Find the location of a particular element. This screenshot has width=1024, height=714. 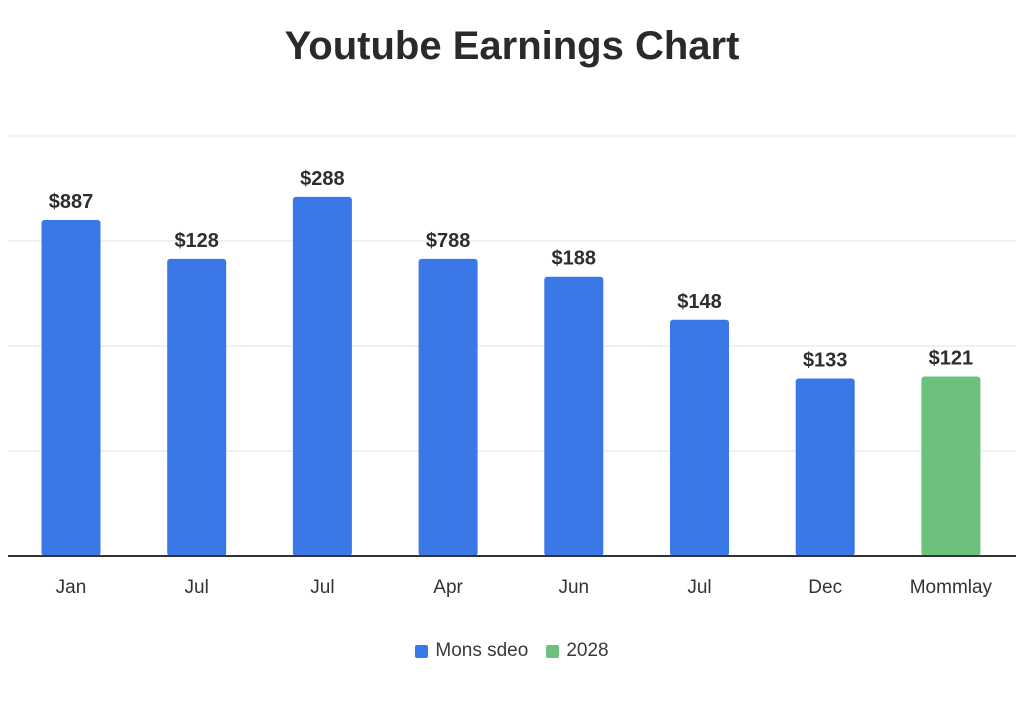

legend-label-series-1: Mons sdeo is located at coordinates (482, 650).